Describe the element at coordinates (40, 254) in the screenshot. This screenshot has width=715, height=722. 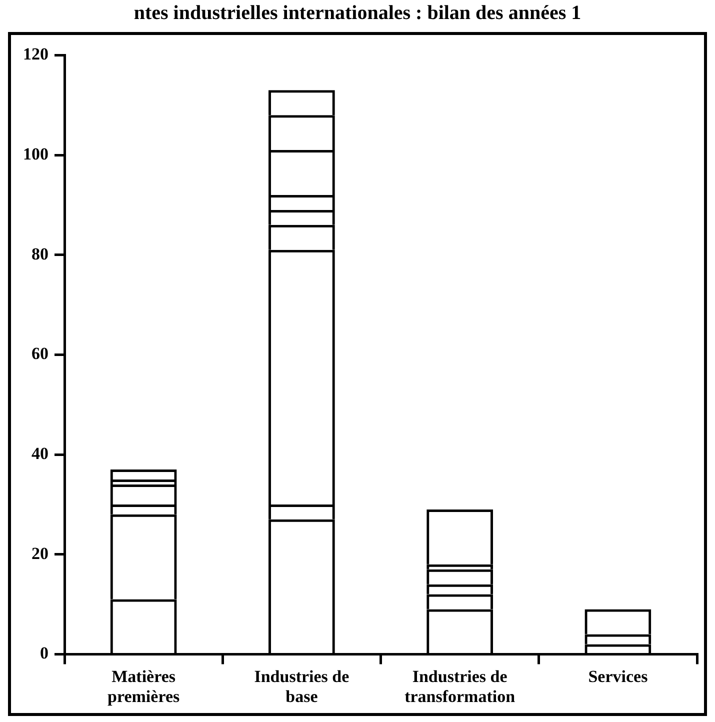
I see `y-tick-label: 80` at that location.